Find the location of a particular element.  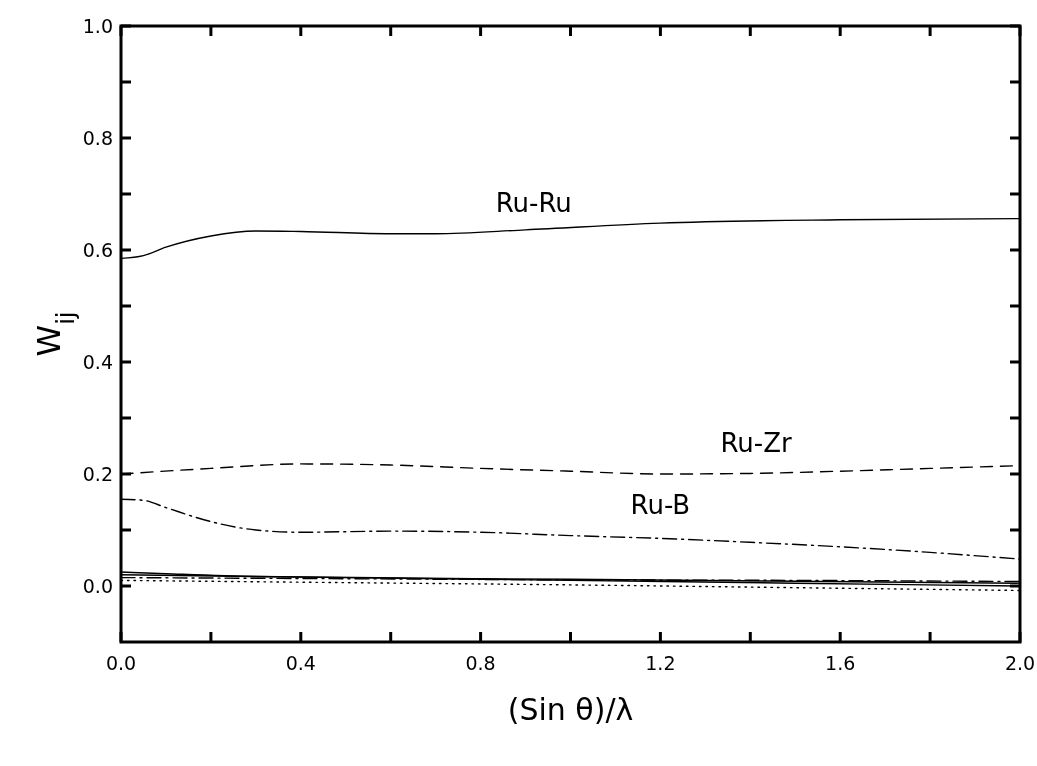

x-axis-title: (Sin θ)/λ is located at coordinates (570, 709).